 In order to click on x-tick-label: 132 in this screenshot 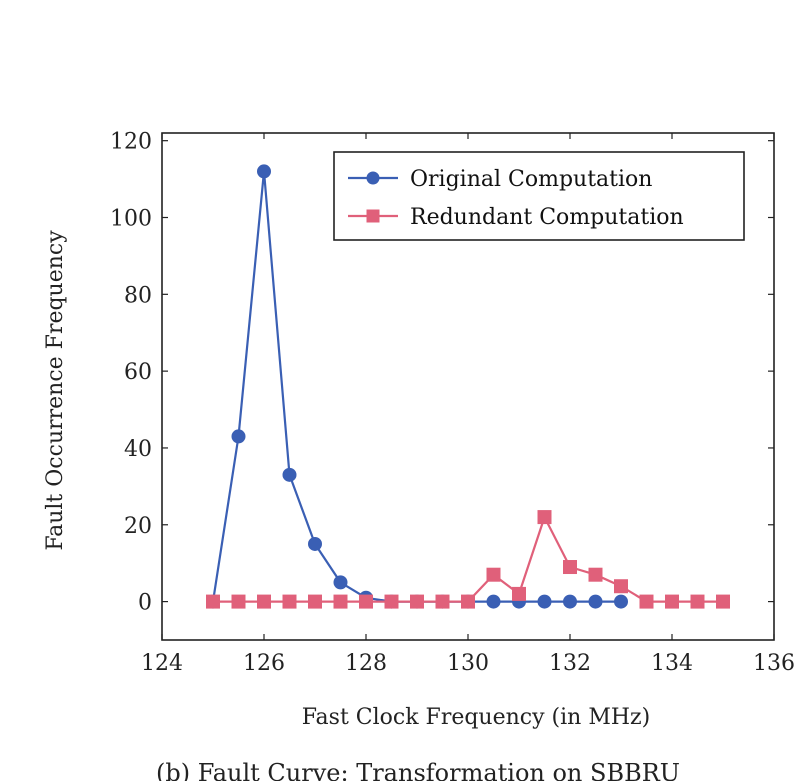, I will do `click(570, 663)`.